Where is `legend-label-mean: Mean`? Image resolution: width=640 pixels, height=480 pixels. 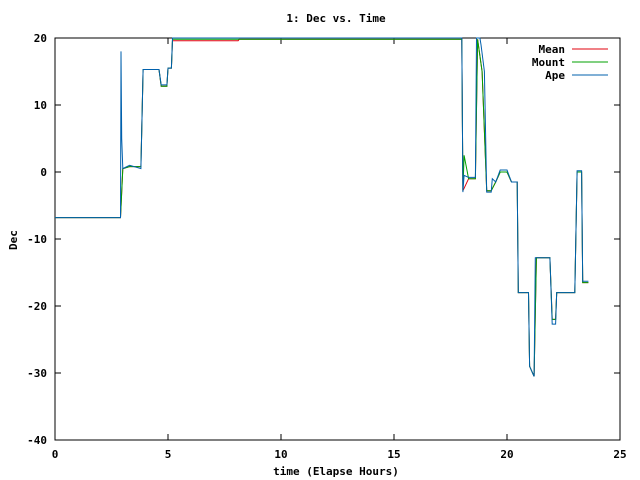
legend-label-mean: Mean is located at coordinates (552, 49).